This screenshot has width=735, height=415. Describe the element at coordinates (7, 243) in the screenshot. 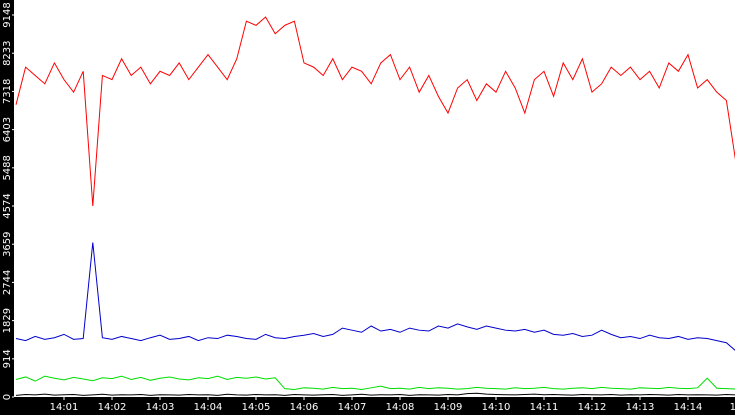

I see `y-tick-label: 3659` at that location.